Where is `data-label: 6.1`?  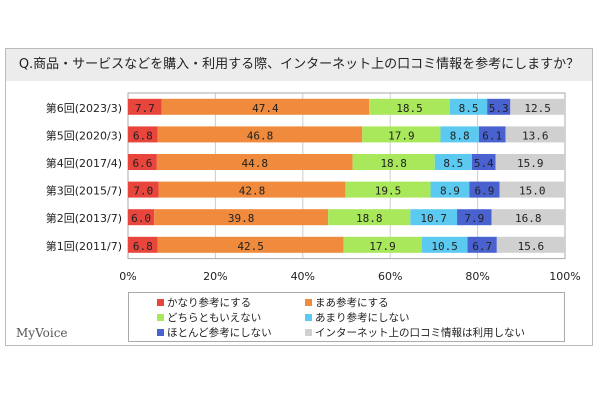
data-label: 6.1 is located at coordinates (492, 135).